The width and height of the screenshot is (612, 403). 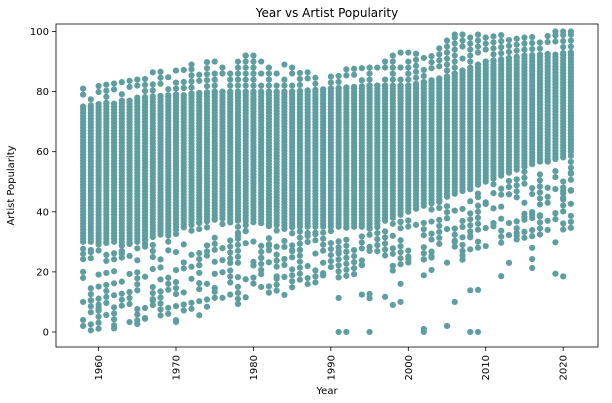 What do you see at coordinates (39, 32) in the screenshot?
I see `y-tick-label: 100` at bounding box center [39, 32].